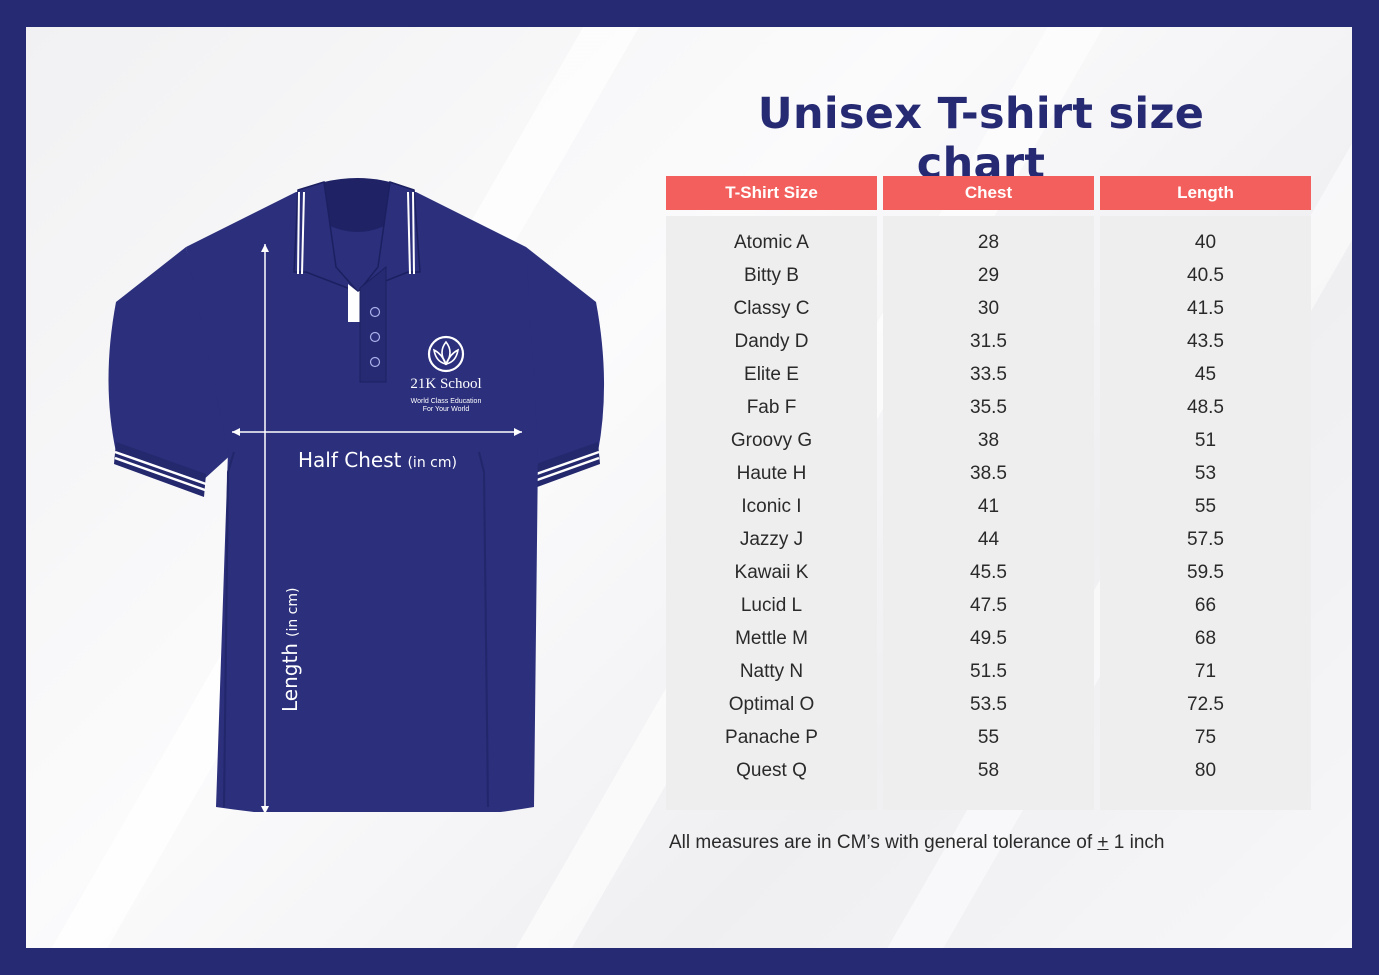  What do you see at coordinates (771, 638) in the screenshot?
I see `size-cell: Mettle M` at bounding box center [771, 638].